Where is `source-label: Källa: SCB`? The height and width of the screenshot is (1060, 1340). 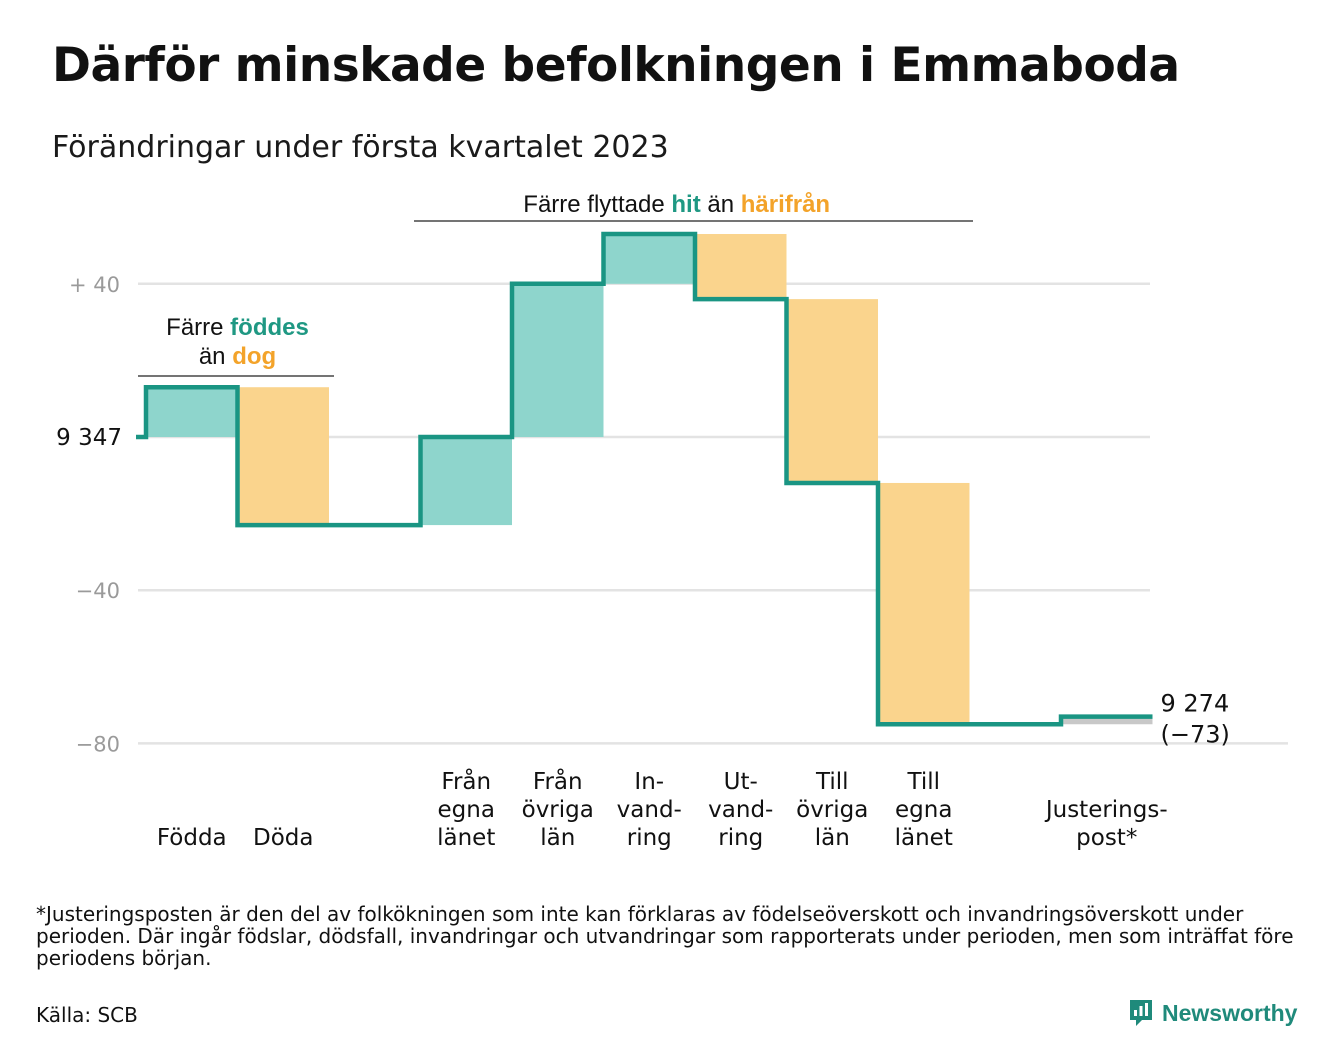
source-label: Källa: SCB is located at coordinates (87, 1015).